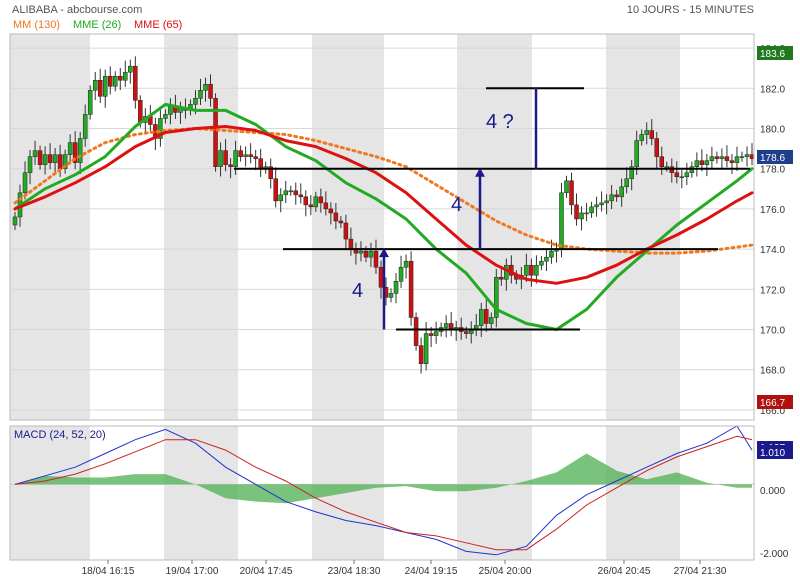 Image resolution: width=800 pixels, height=580 pixels. Describe the element at coordinates (772, 371) in the screenshot. I see `price-tick: 168.0` at that location.